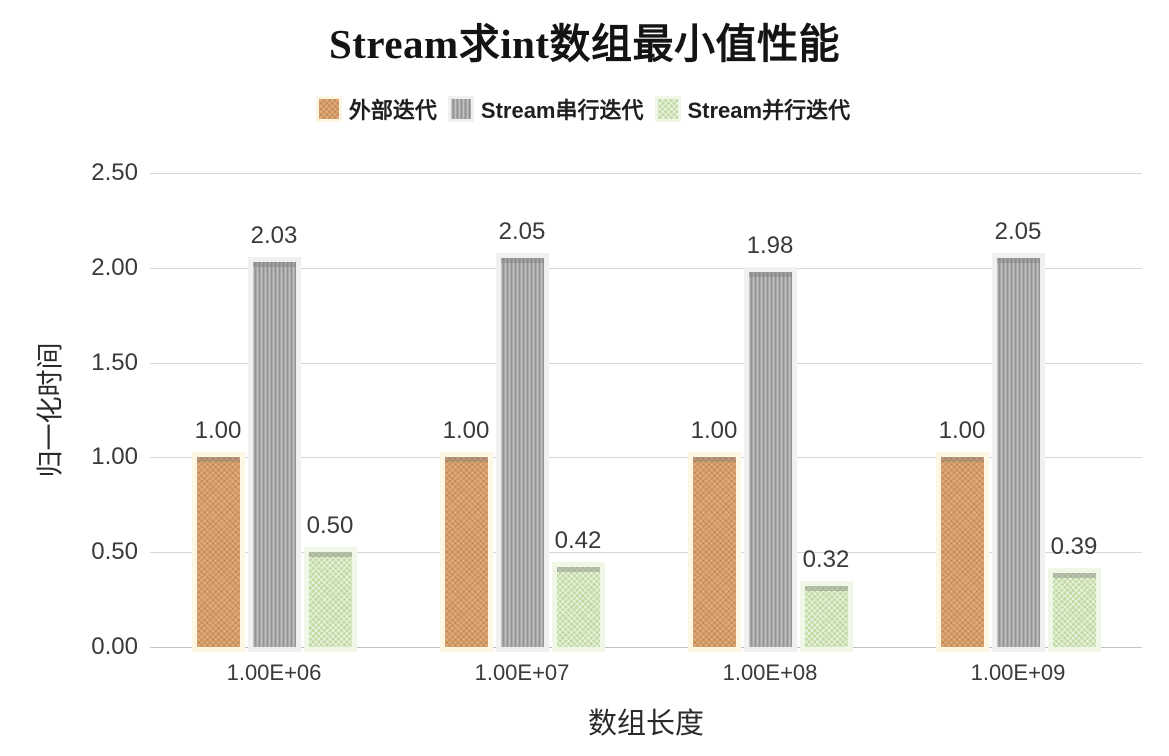  I want to click on legend-label: 外部迭代, so click(392, 110).